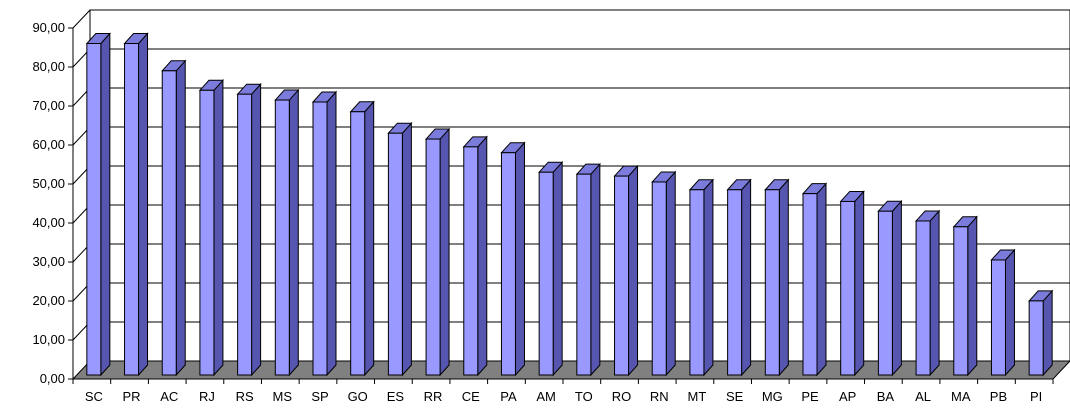 The width and height of the screenshot is (1070, 410). I want to click on bar-go, so click(362, 238).